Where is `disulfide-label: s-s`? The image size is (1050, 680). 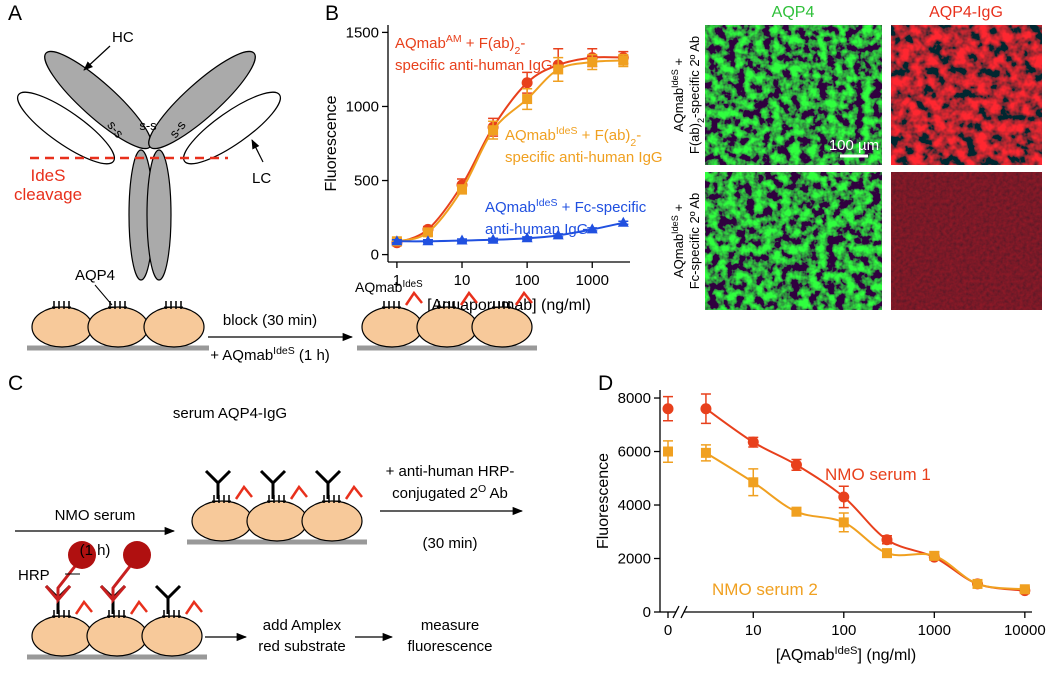
disulfide-label: s-s is located at coordinates (148, 125).